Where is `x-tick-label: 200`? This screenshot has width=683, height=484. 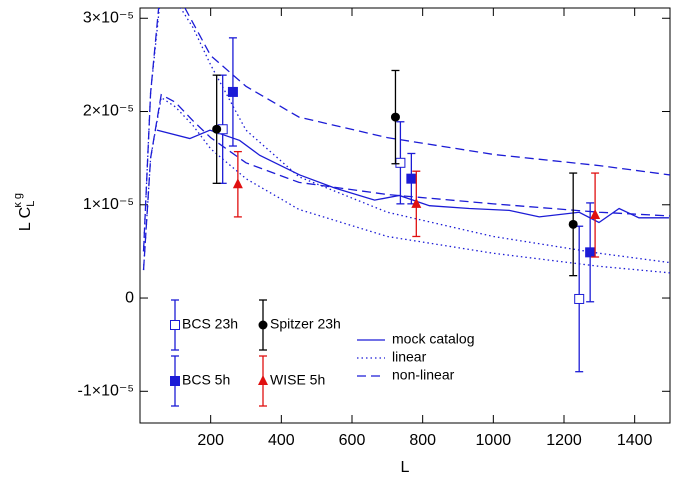 x-tick-label: 200 is located at coordinates (210, 440).